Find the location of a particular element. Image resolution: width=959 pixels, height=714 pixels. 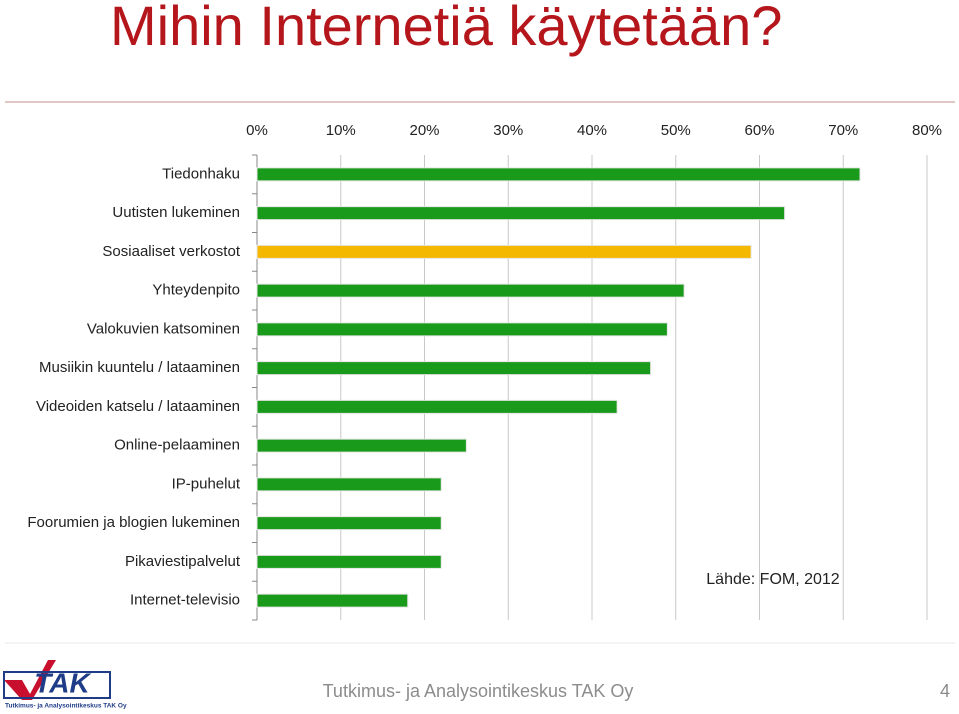

y-tick-label: Yhteydenpito is located at coordinates (196, 290).